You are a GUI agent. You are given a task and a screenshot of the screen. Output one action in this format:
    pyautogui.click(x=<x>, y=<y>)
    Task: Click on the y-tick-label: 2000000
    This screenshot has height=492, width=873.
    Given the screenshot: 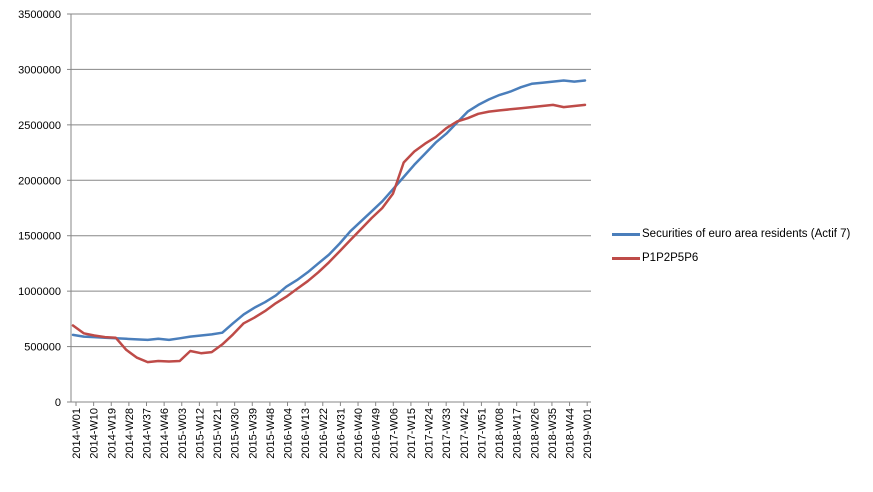 What is the action you would take?
    pyautogui.click(x=39, y=181)
    